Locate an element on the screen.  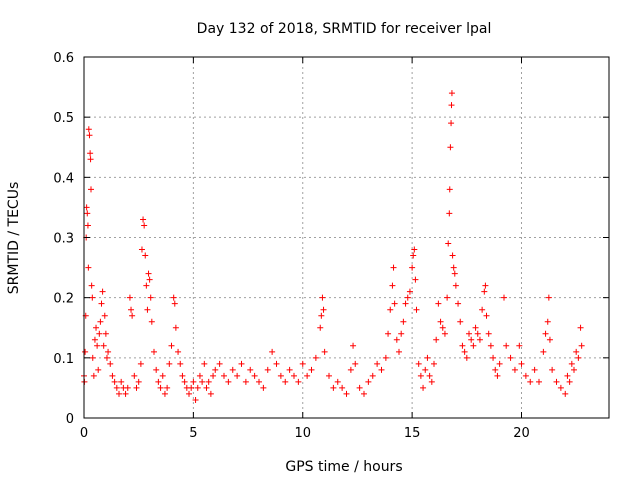
x-tick-label: 20 is located at coordinates (521, 433).